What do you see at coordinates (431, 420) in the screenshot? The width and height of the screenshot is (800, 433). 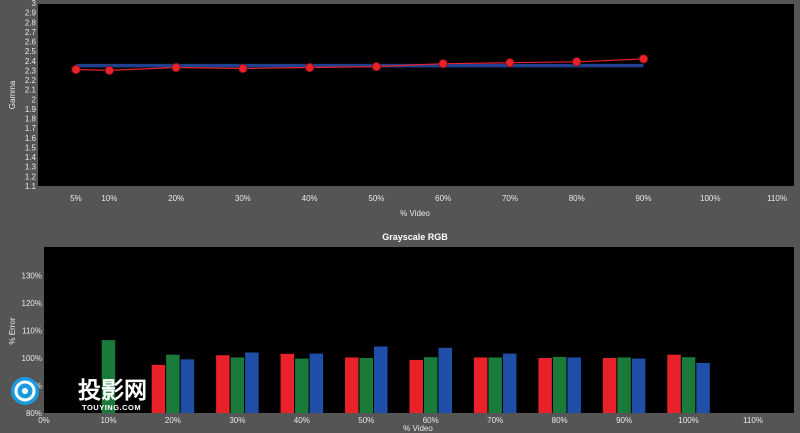 I see `rgb-x-tick-label: 60%` at bounding box center [431, 420].